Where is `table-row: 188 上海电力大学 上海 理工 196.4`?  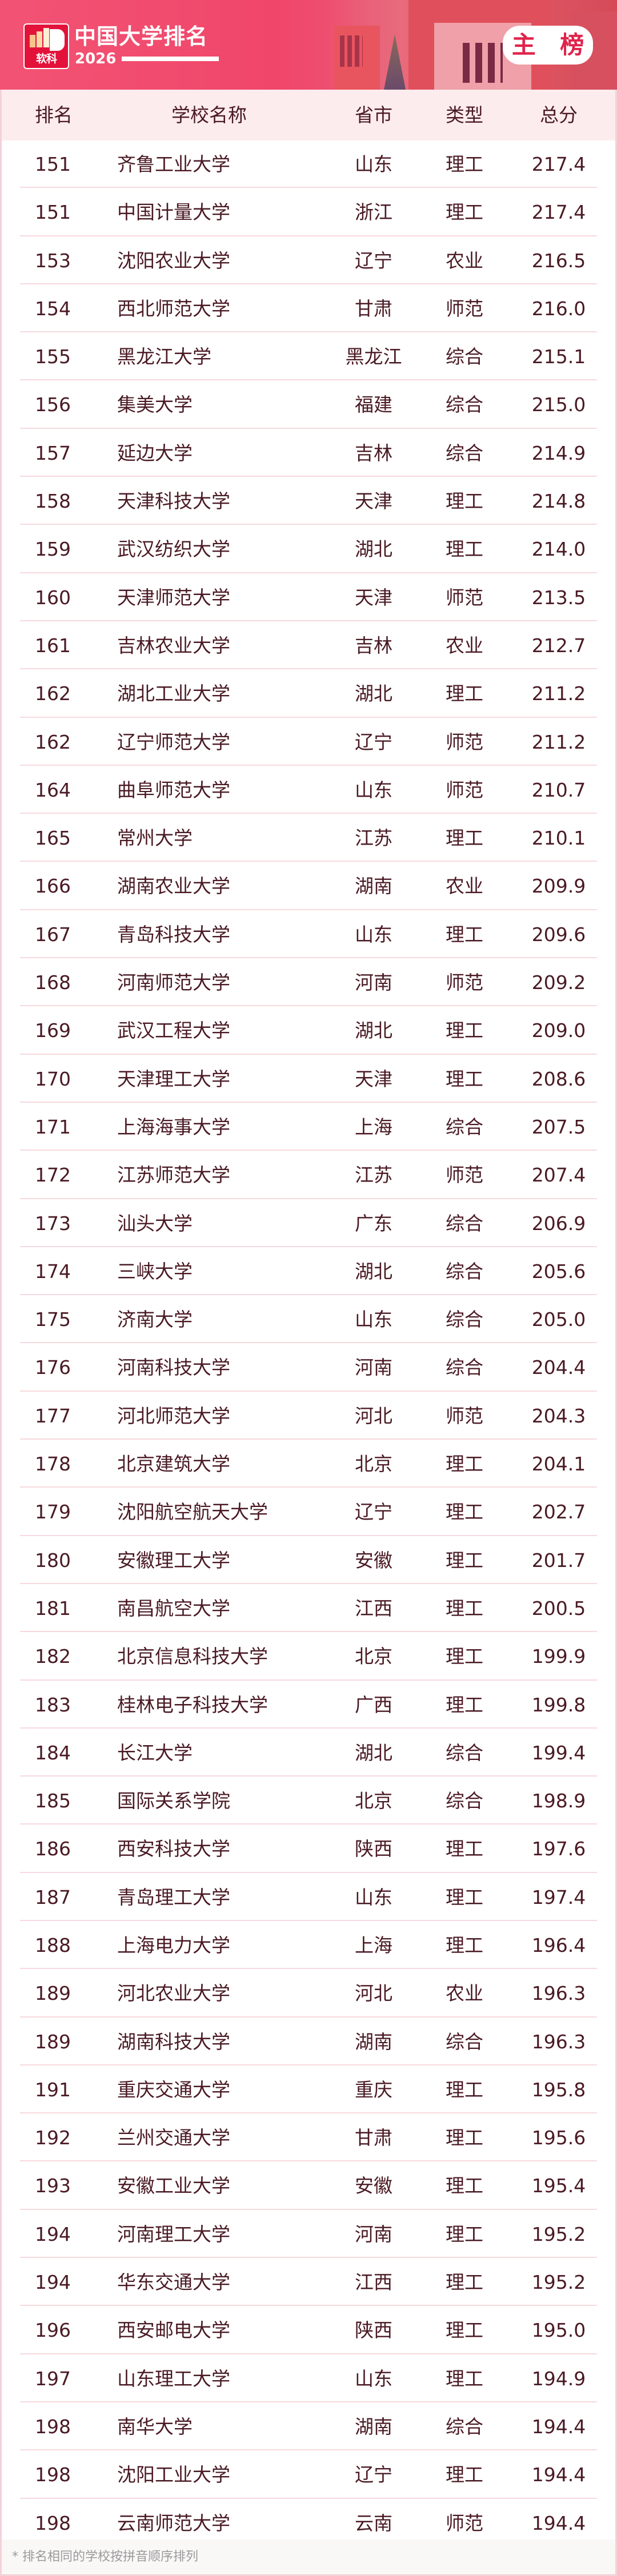 table-row: 188 上海电力大学 上海 理工 196.4 is located at coordinates (308, 1946).